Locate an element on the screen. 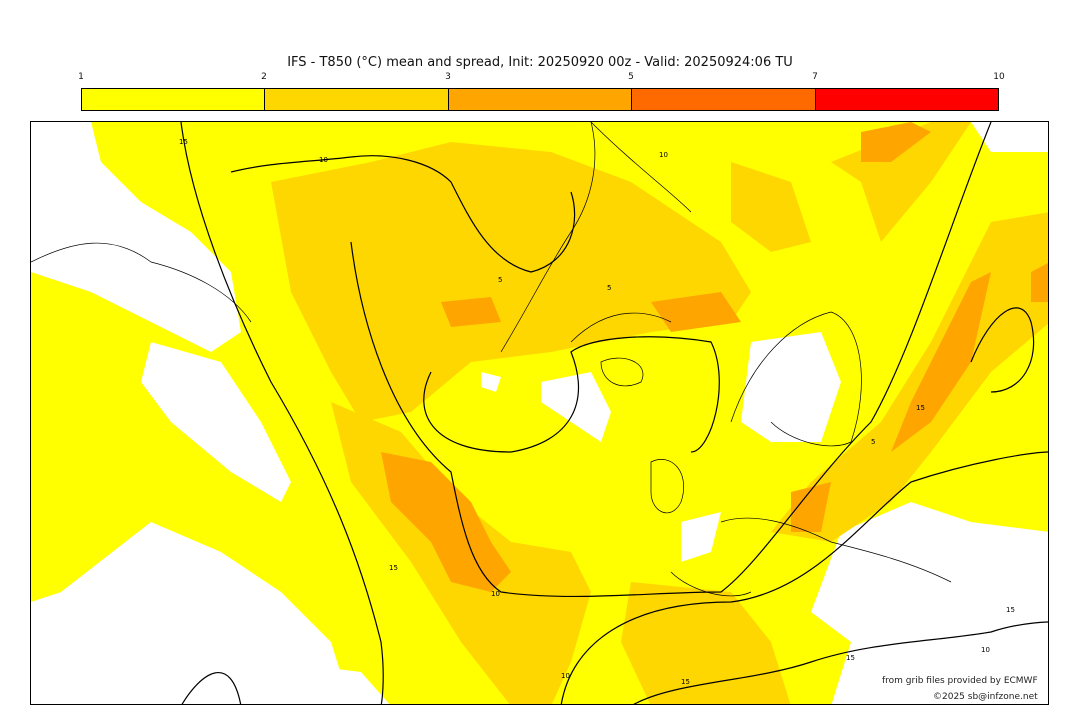  colorbar-tick: 1 is located at coordinates (81, 77).